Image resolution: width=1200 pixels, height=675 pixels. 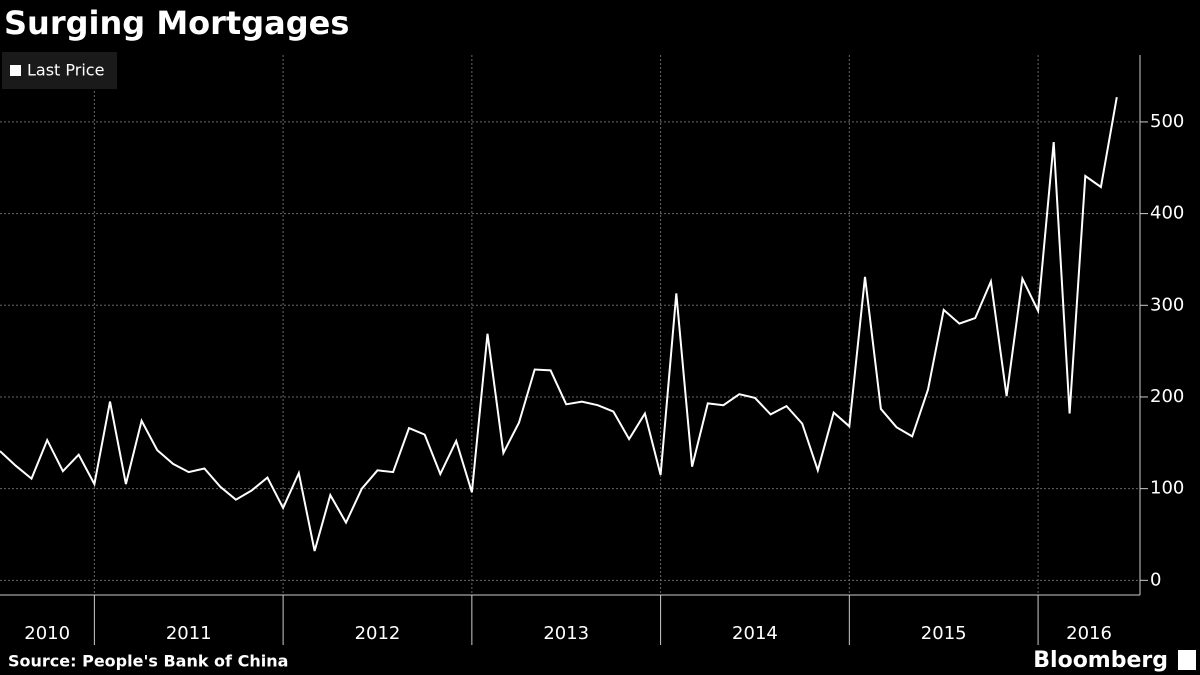 I want to click on source: Source: People's Bank of China, so click(x=148, y=661).